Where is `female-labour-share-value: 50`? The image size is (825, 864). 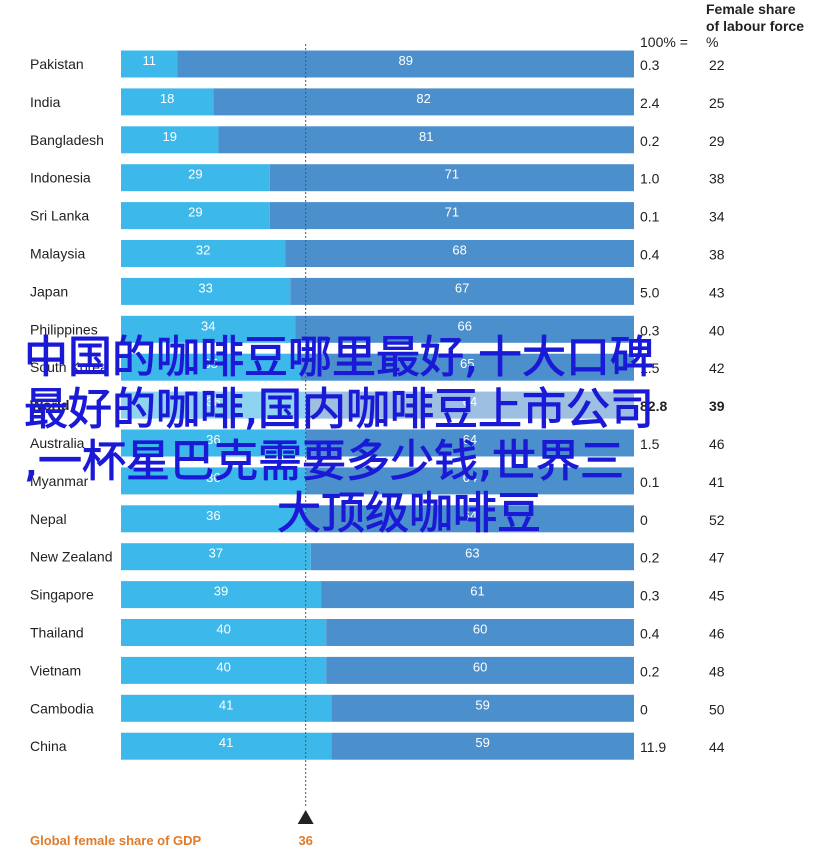 female-labour-share-value: 50 is located at coordinates (717, 709).